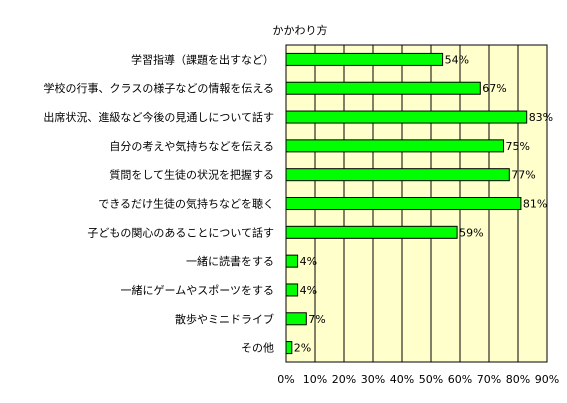  Describe the element at coordinates (315, 379) in the screenshot. I see `x-tick-label: 10%` at that location.